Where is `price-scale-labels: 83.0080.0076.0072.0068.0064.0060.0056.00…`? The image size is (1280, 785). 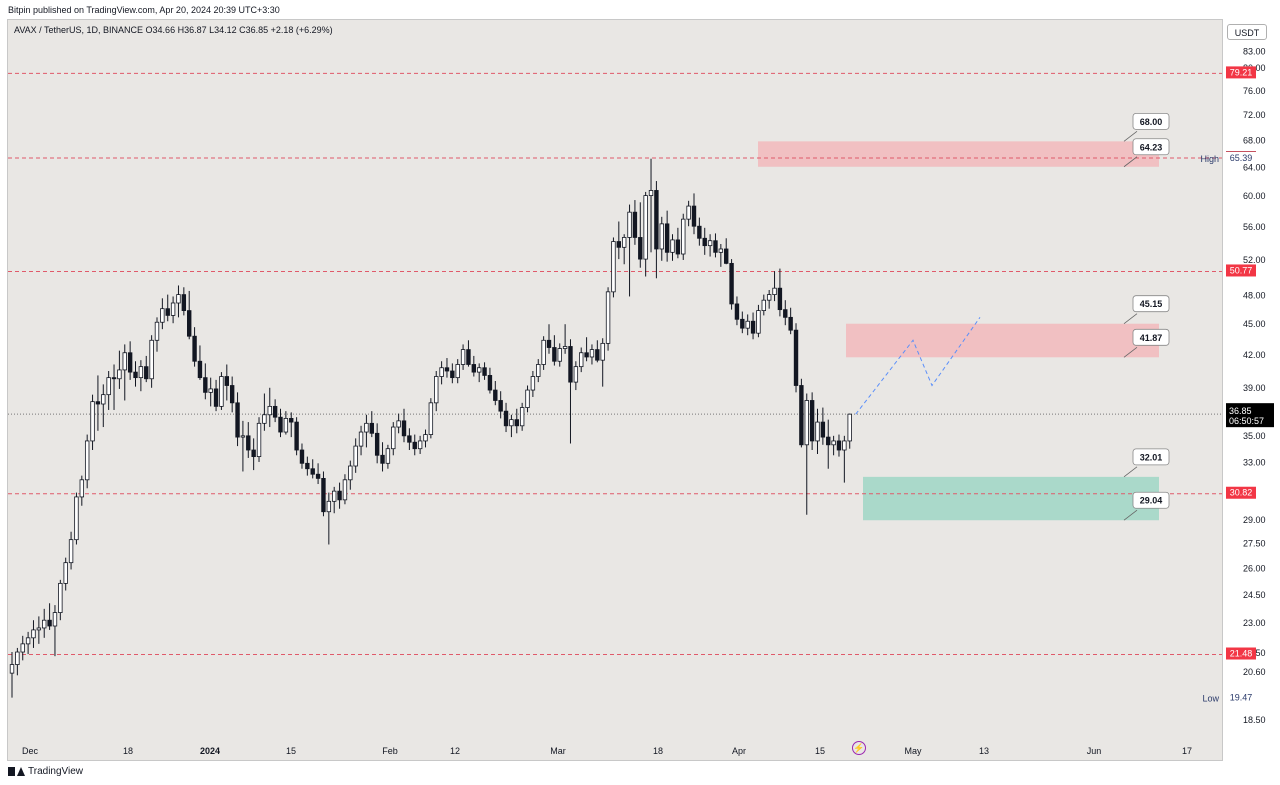 price-scale-labels: 83.0080.0076.0072.0068.0064.0060.0056.00… is located at coordinates (1250, 386).